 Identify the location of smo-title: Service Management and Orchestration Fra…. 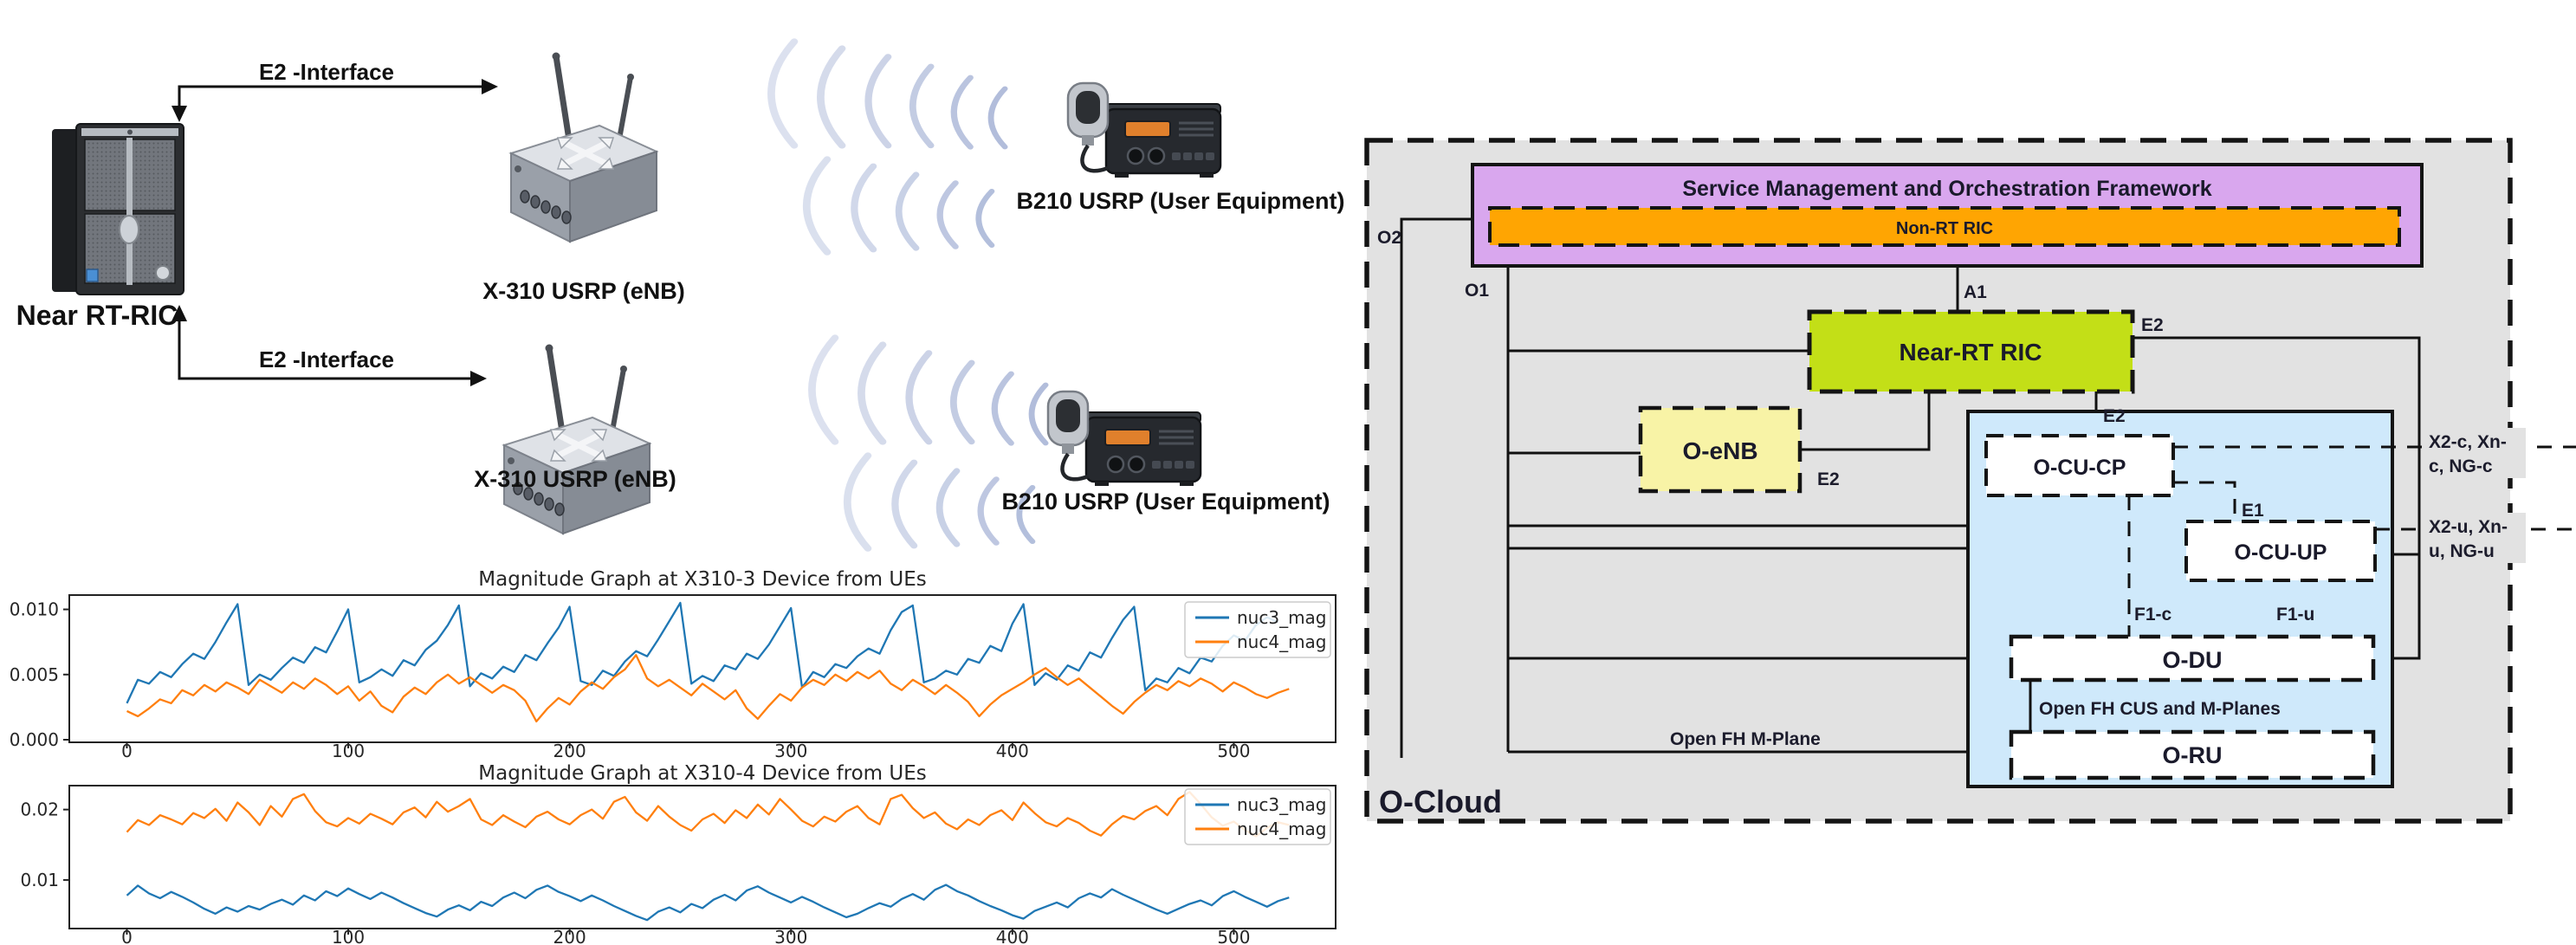
(1946, 189).